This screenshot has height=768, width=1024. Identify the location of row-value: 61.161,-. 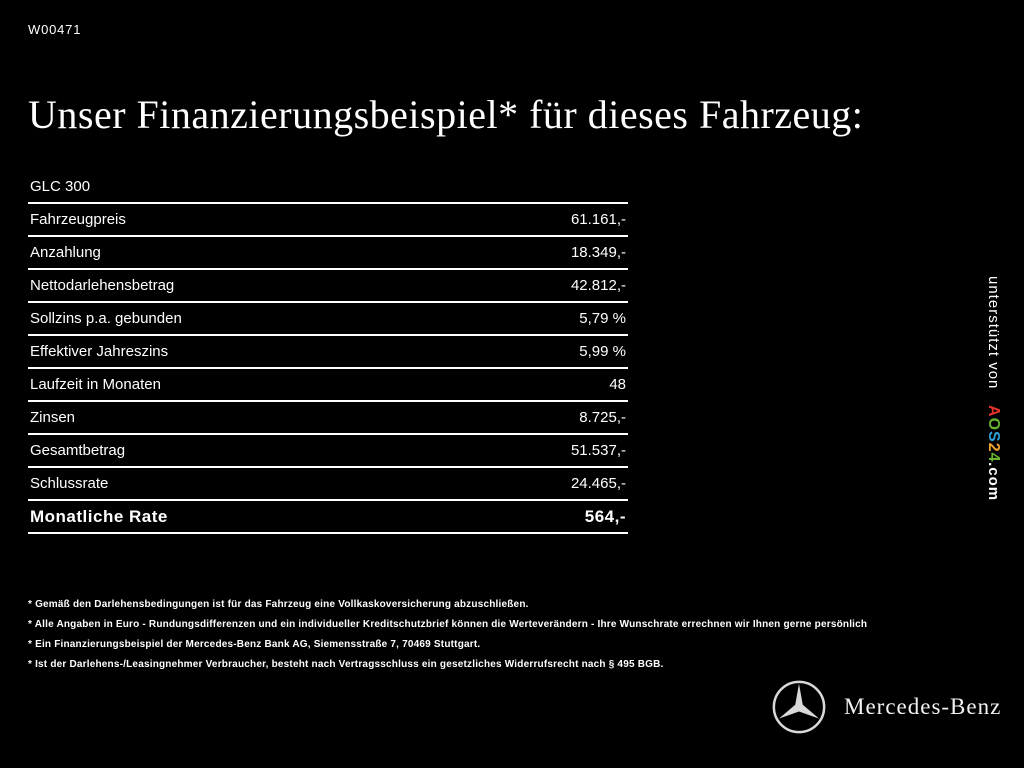
(598, 219).